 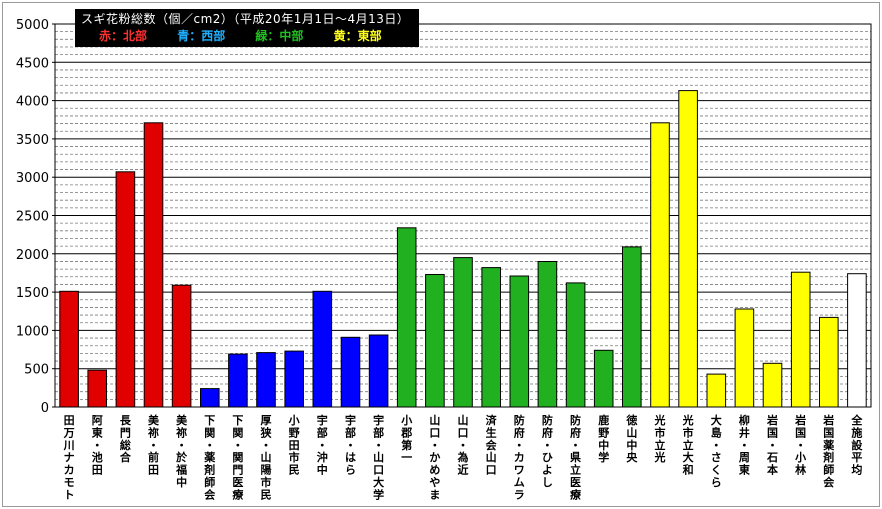 I want to click on x-tick-label: 防府・県立医療, so click(x=576, y=457).